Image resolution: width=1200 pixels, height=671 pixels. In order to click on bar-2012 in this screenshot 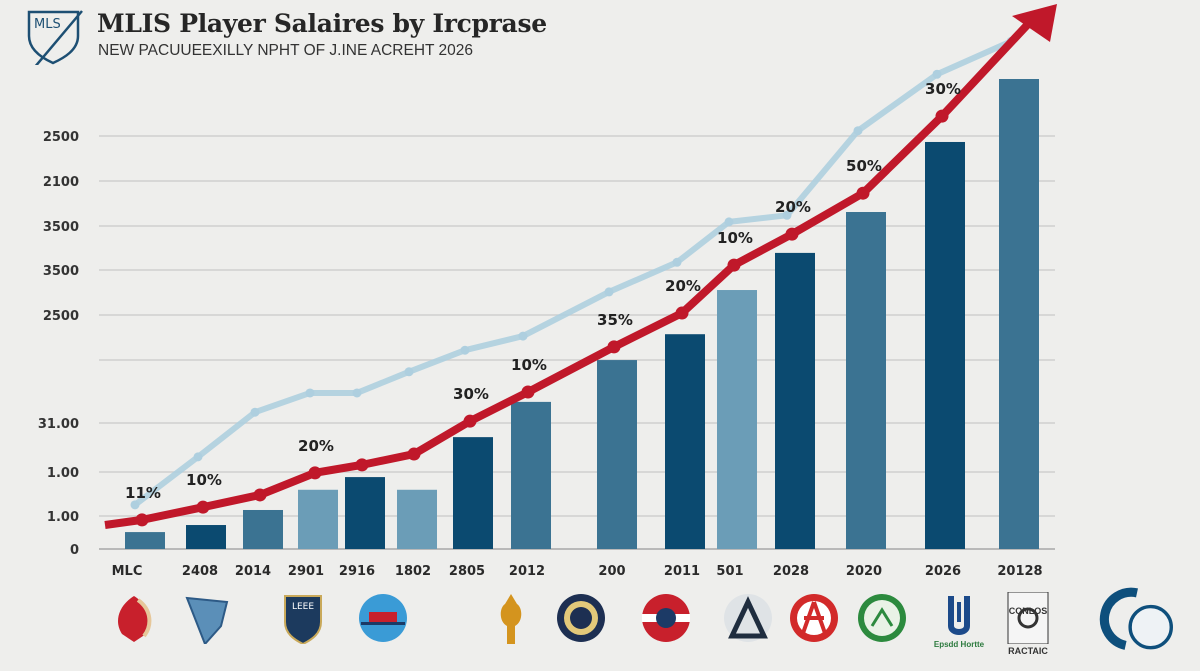, I will do `click(531, 475)`.